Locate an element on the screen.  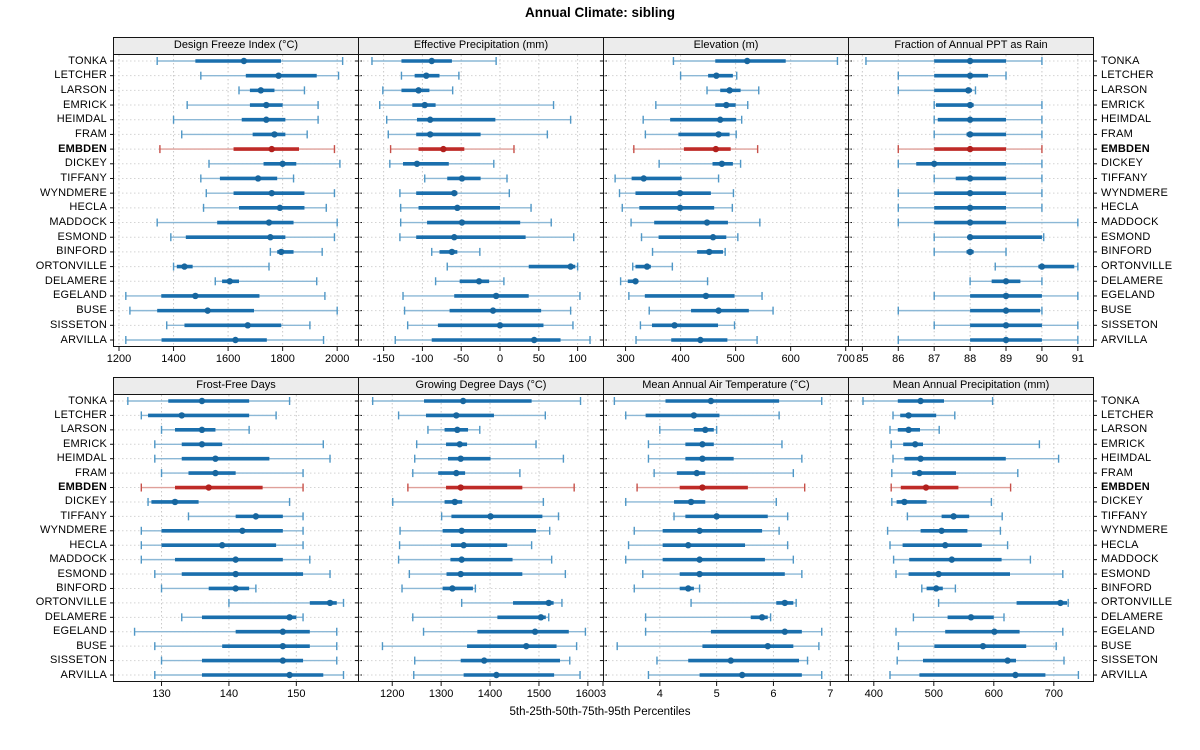
station-label-left: DELAMERE is located at coordinates (75, 616).